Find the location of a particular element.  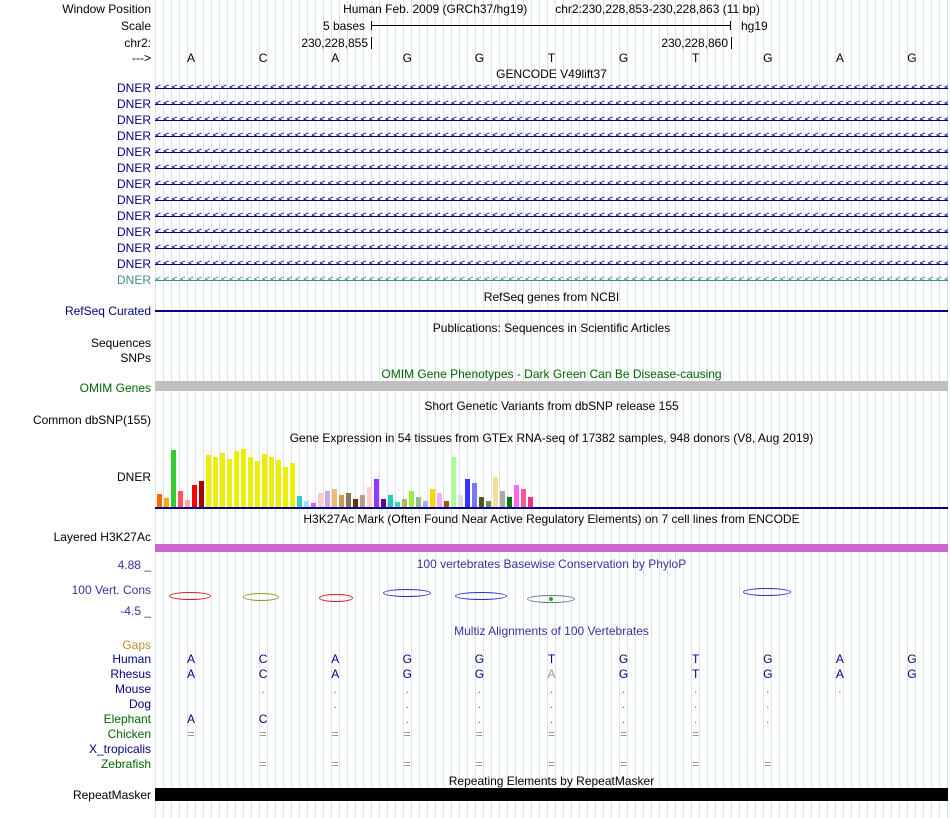

species-label: X_tropicalis is located at coordinates (119, 749).